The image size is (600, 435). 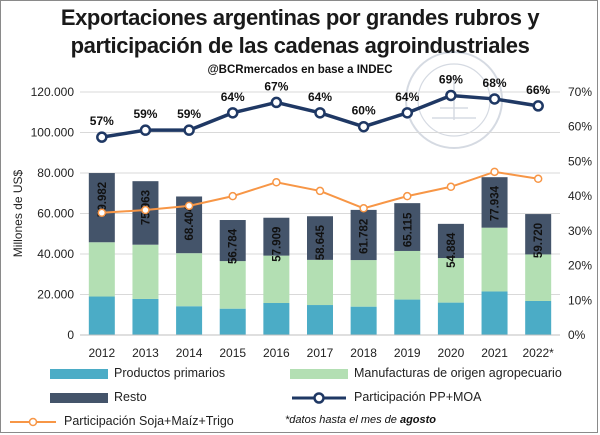 I want to click on y2-tick-label: 40%, so click(x=580, y=196).